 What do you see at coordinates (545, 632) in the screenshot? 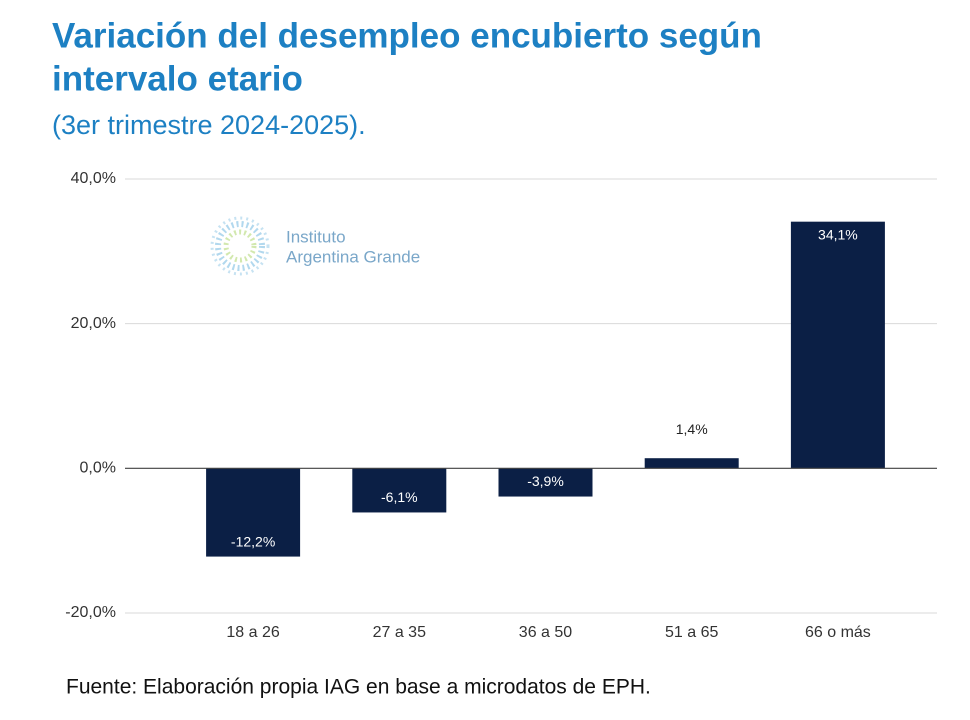
I see `x-tick-label: 36 a 50` at bounding box center [545, 632].